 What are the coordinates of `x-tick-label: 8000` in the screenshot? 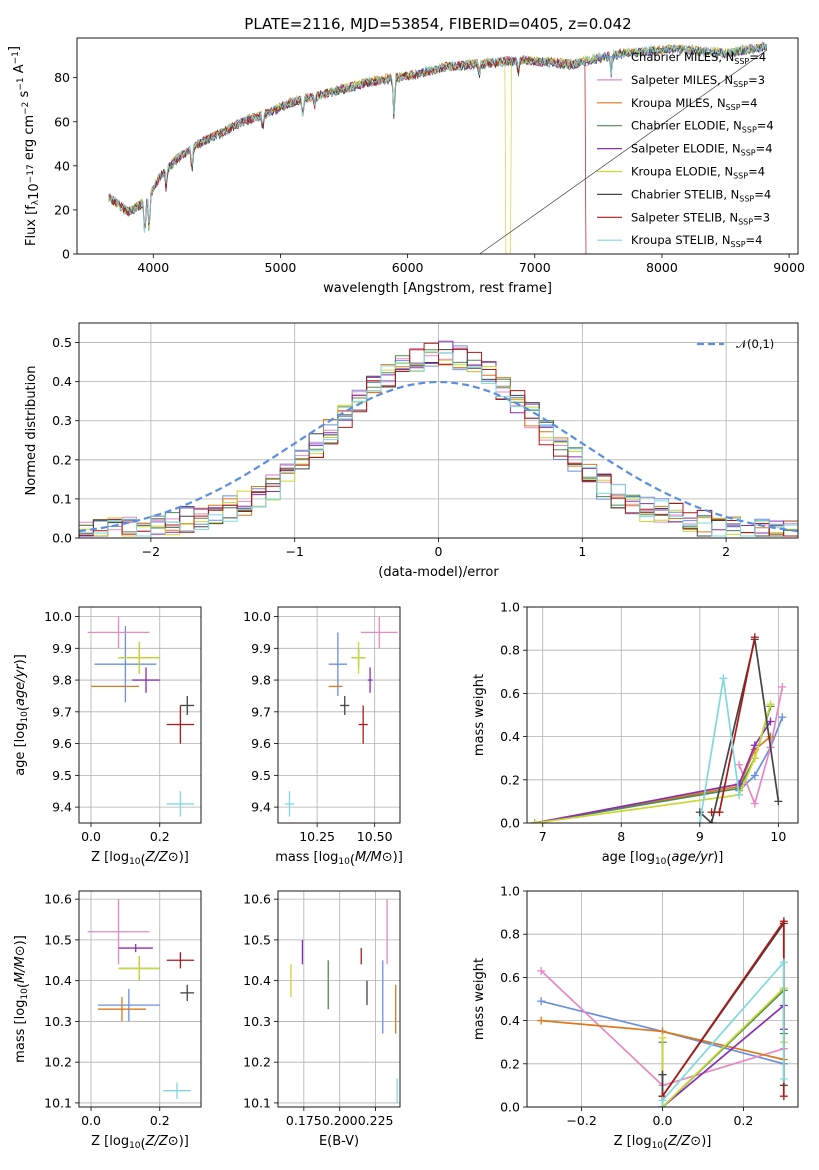 It's located at (662, 267).